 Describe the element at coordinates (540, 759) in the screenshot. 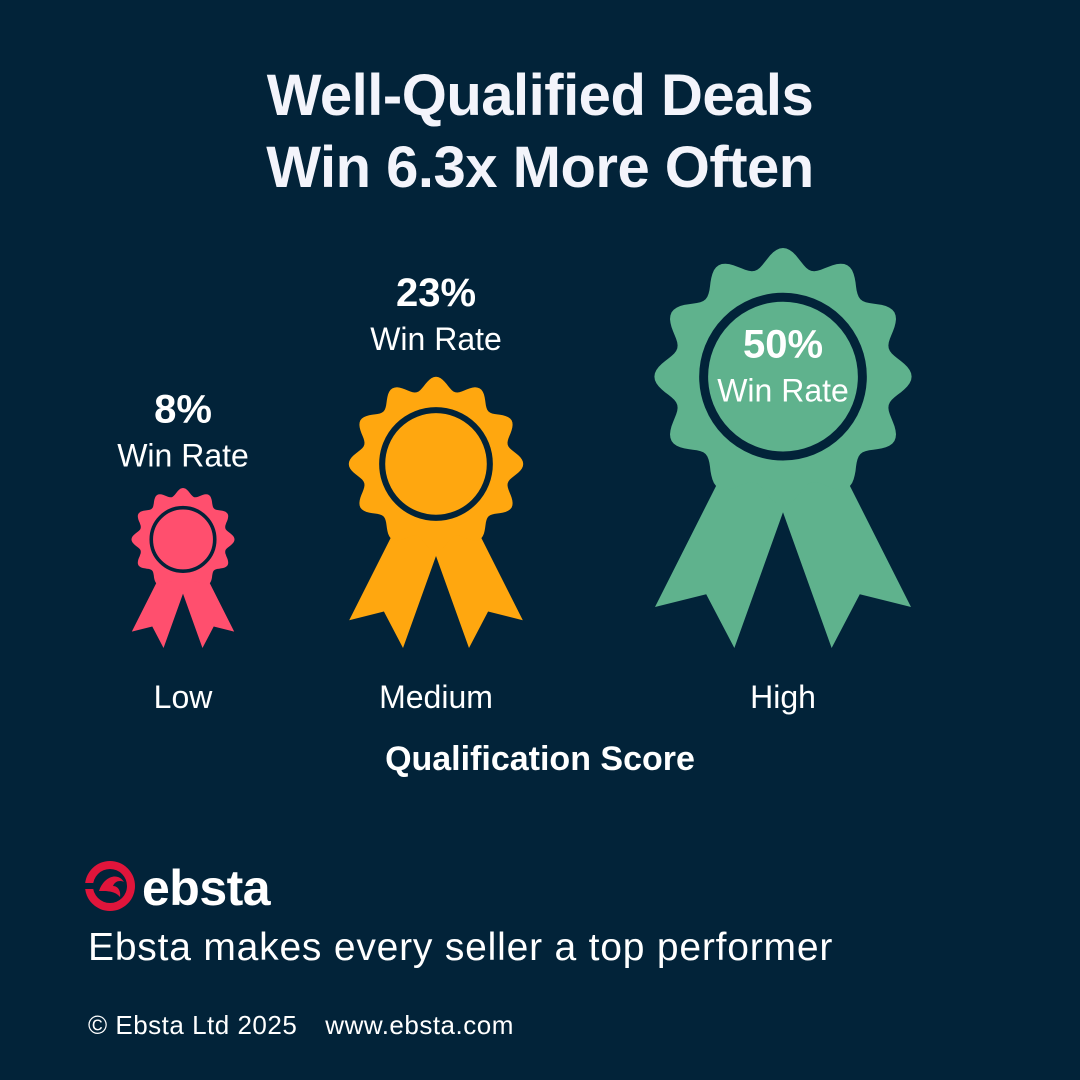

I see `x-axis-label: Qualification Score` at that location.